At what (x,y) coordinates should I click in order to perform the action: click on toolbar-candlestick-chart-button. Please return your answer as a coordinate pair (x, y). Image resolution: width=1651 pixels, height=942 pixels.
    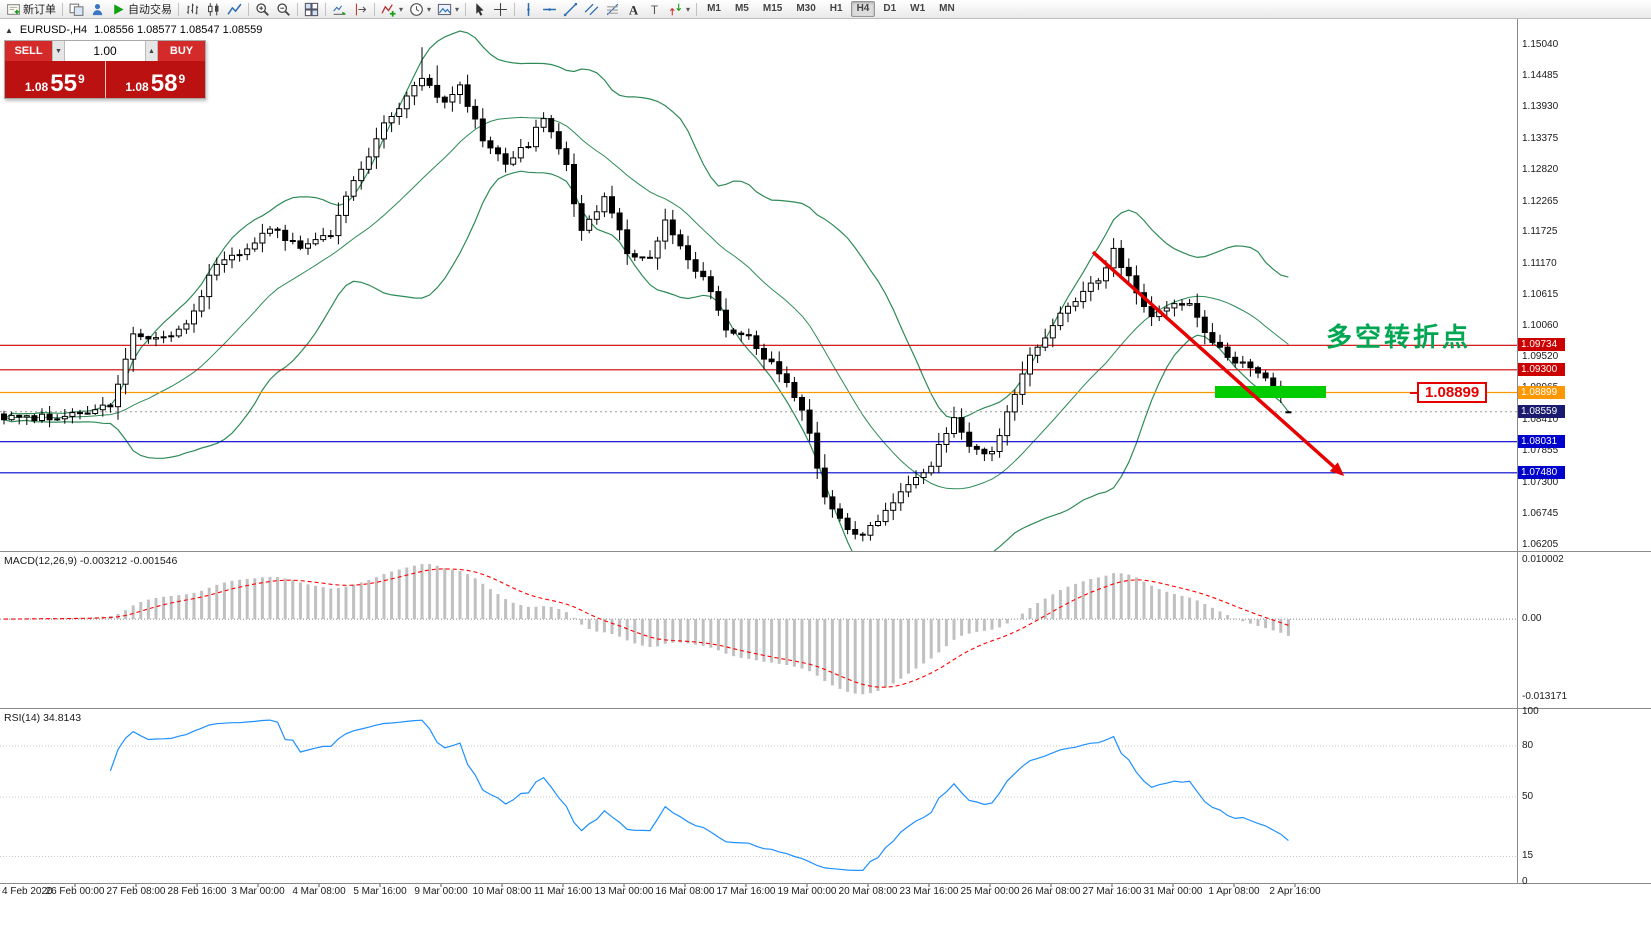
    Looking at the image, I should click on (213, 9).